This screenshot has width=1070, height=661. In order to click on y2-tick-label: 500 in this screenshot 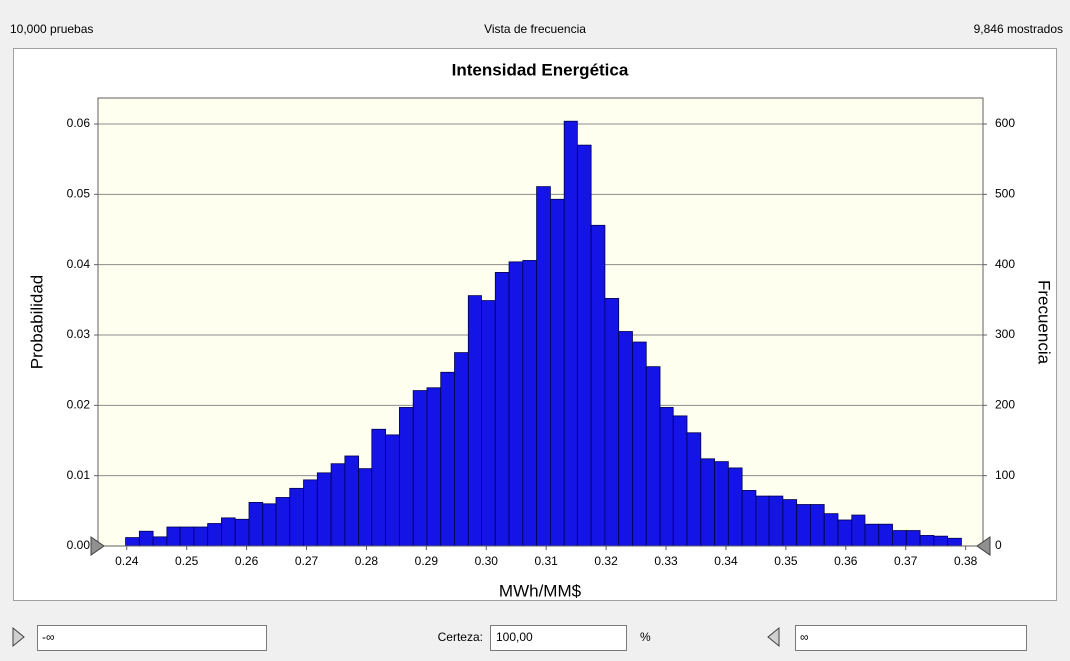, I will do `click(1005, 194)`.